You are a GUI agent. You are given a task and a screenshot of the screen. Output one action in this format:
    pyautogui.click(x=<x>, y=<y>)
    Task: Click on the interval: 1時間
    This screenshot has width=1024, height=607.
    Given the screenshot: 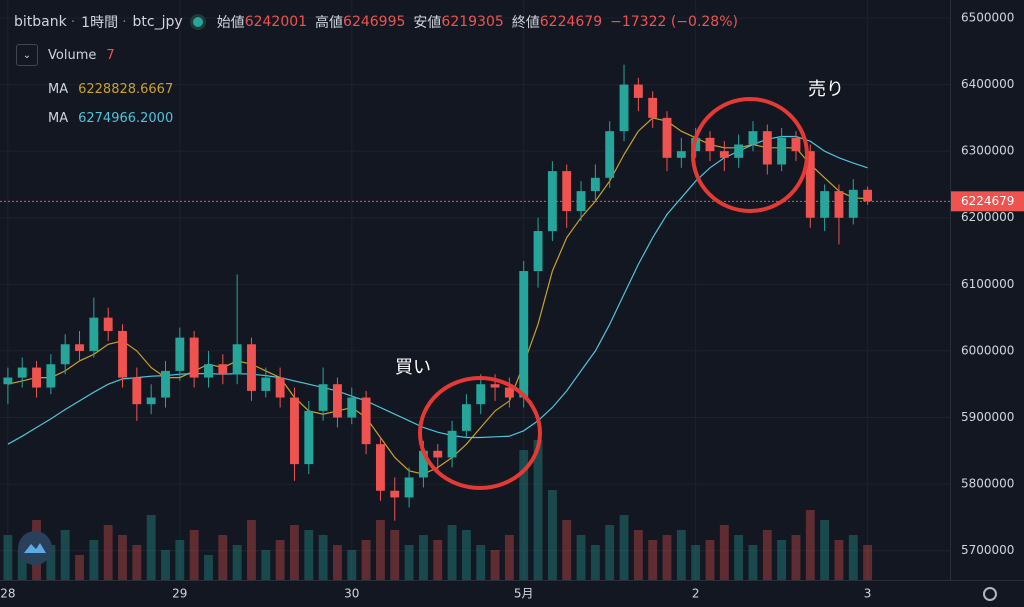 What is the action you would take?
    pyautogui.click(x=100, y=23)
    